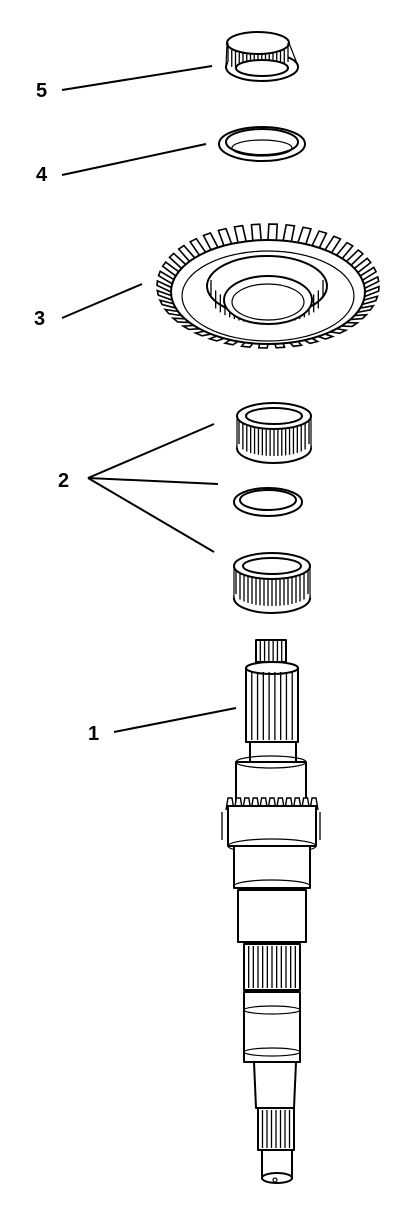 The image size is (419, 1224). What do you see at coordinates (162, 726) in the screenshot?
I see `callout-1: 1` at bounding box center [162, 726].